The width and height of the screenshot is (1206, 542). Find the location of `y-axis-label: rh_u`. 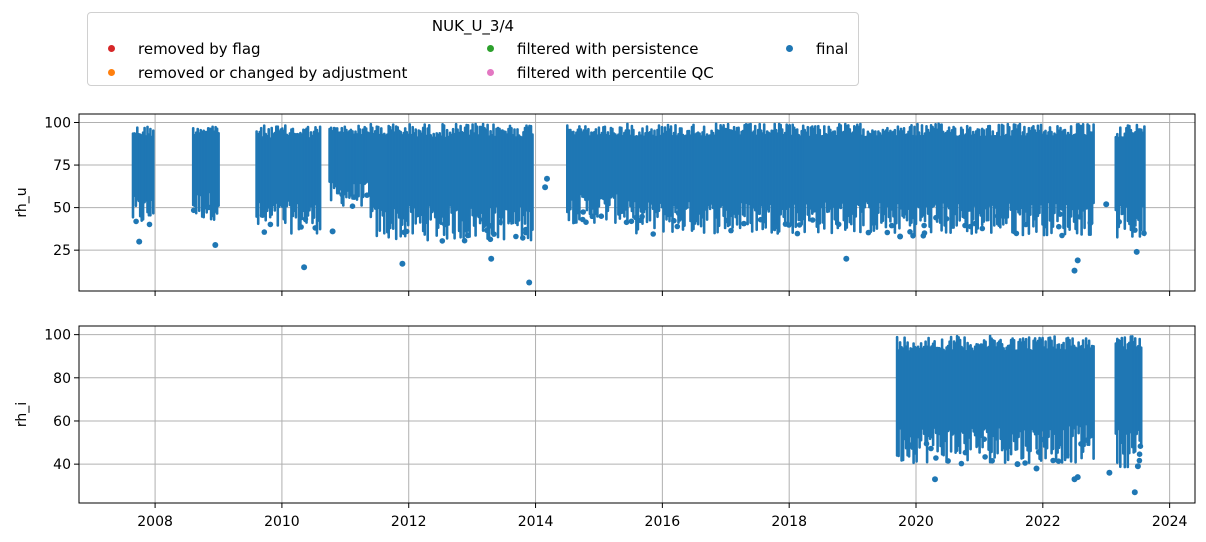

y-axis-label: rh_u is located at coordinates (22, 202).